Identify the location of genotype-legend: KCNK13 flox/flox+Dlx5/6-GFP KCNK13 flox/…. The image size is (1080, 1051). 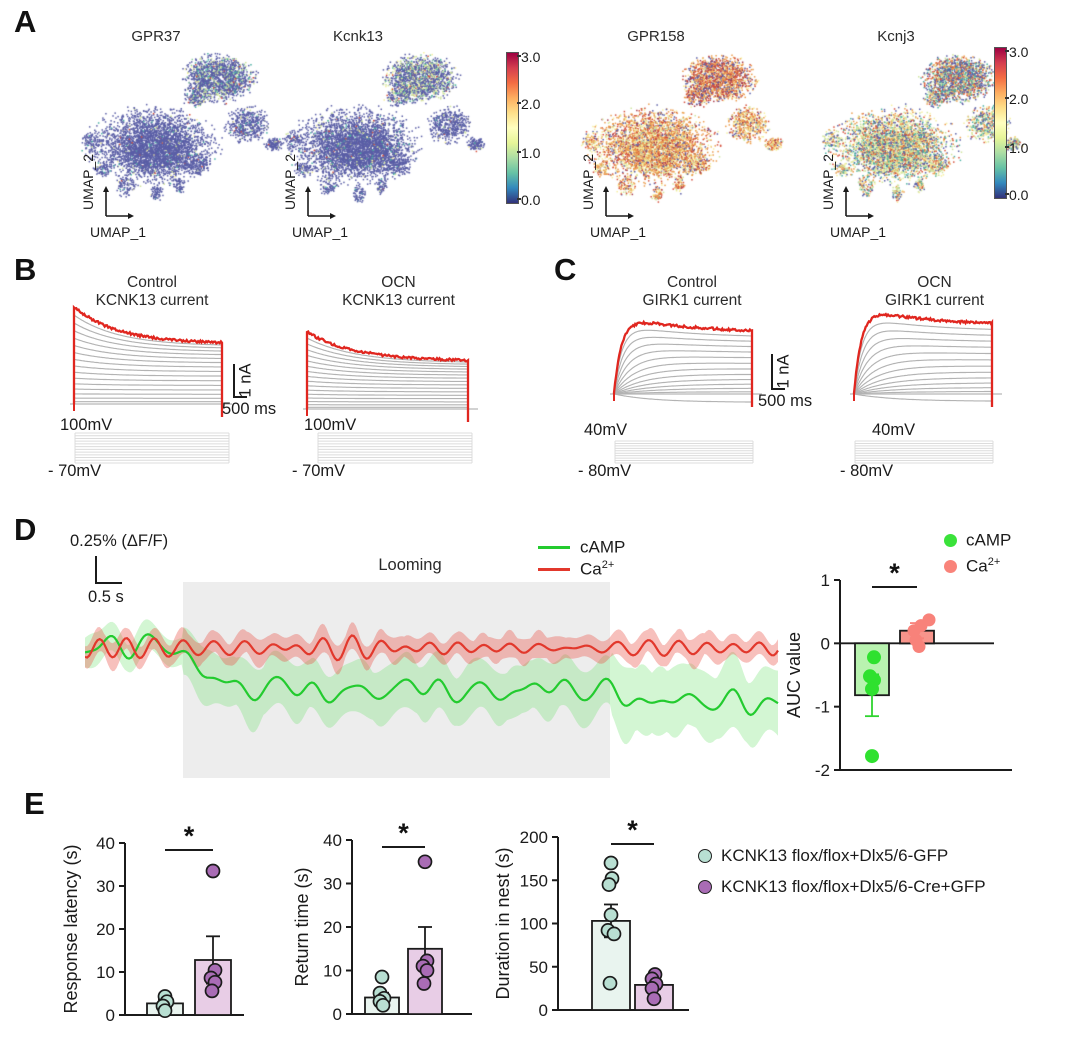
(842, 871).